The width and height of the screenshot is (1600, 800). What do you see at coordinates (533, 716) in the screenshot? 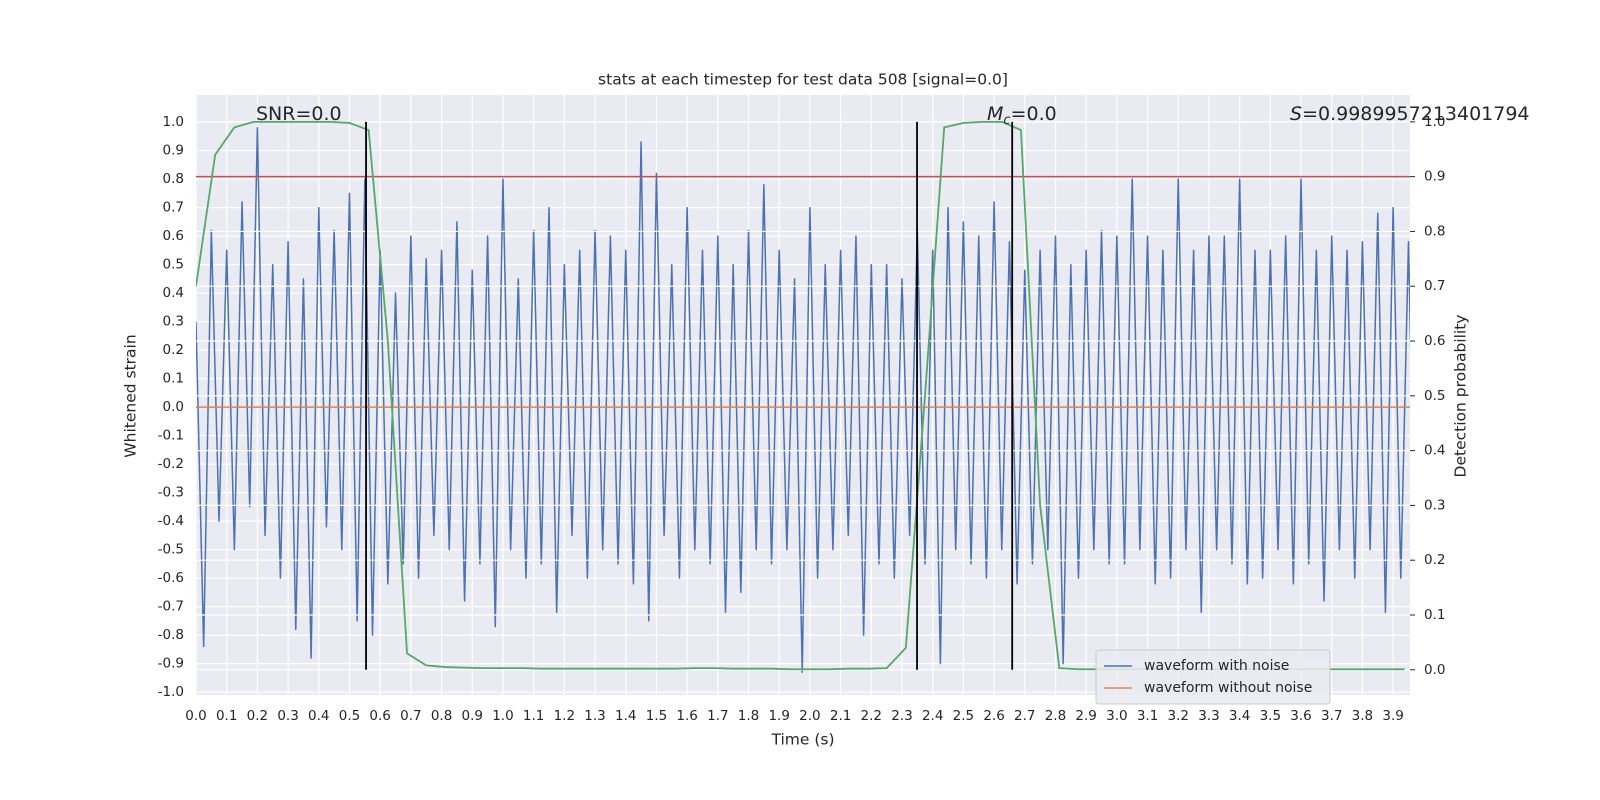
I see `x-tick-label: 1.1` at bounding box center [533, 716].